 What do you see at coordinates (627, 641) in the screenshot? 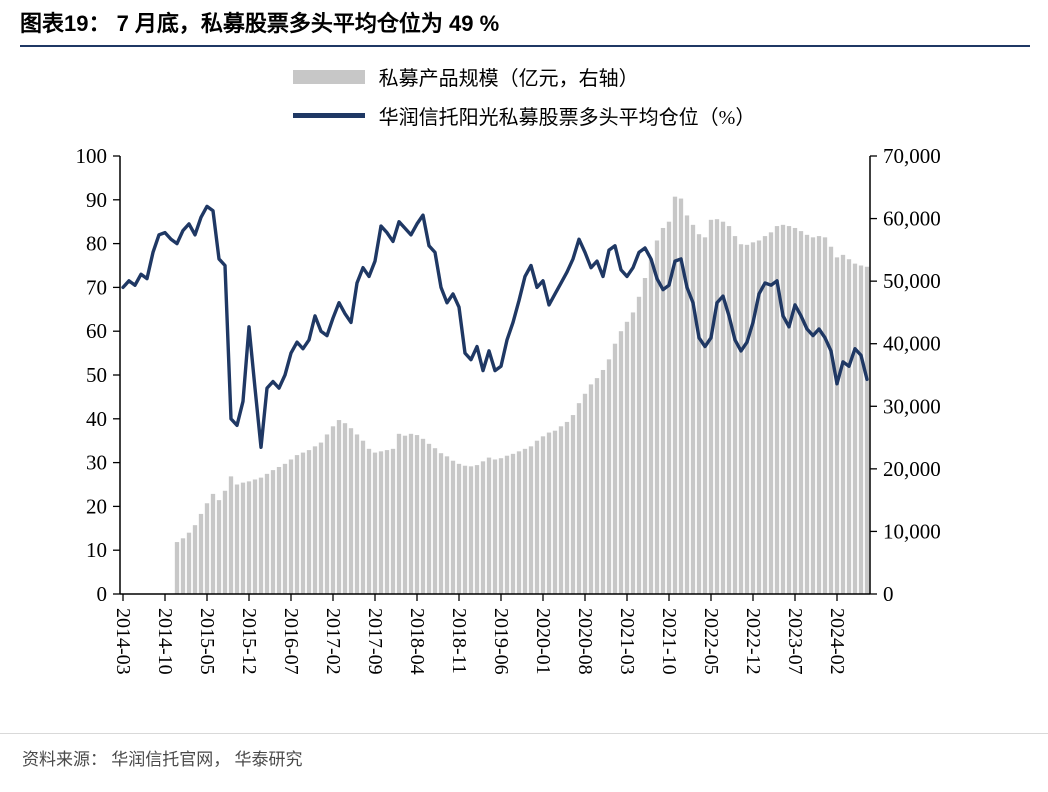
I see `svg-text: 2021-03` at bounding box center [627, 641].